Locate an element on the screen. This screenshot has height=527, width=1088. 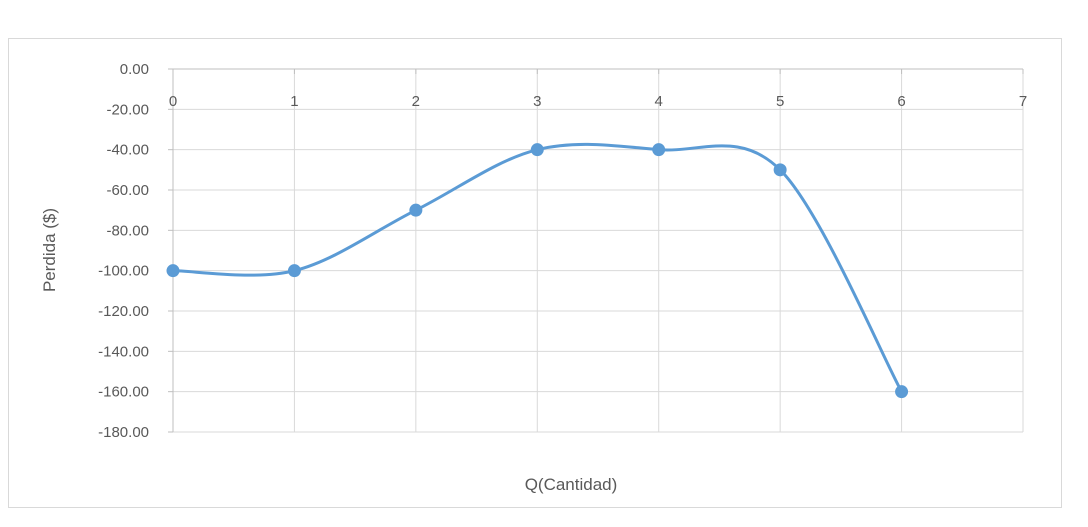
y-tick-label: -120.00 is located at coordinates (123, 311).